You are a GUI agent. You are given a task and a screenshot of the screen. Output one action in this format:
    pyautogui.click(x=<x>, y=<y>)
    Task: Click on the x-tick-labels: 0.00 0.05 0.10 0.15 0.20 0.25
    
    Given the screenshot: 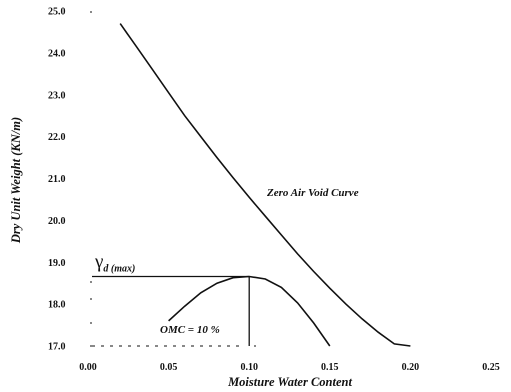 What is the action you would take?
    pyautogui.click(x=289, y=367)
    